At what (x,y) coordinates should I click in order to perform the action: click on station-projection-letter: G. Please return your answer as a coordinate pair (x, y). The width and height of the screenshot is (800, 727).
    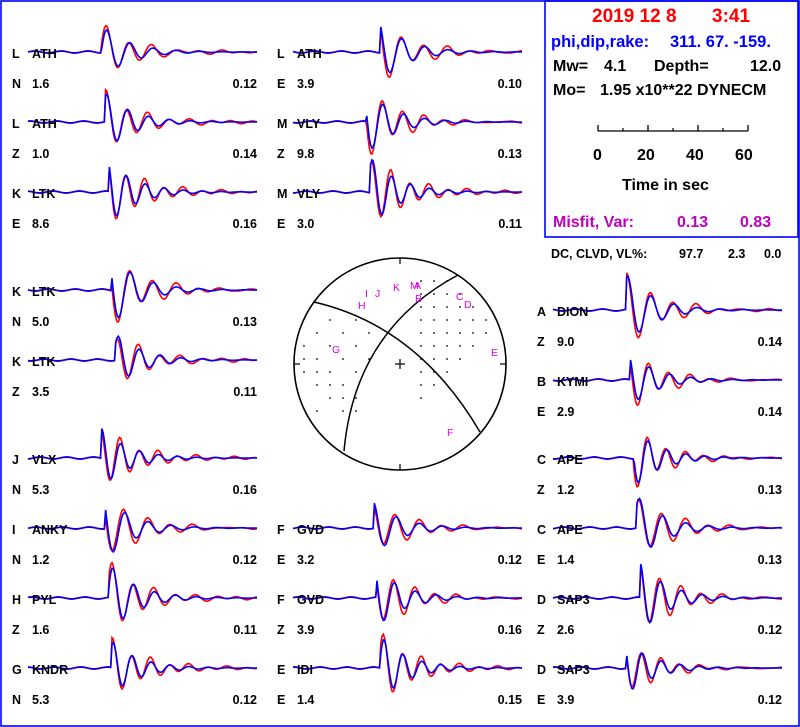
    Looking at the image, I should click on (336, 350).